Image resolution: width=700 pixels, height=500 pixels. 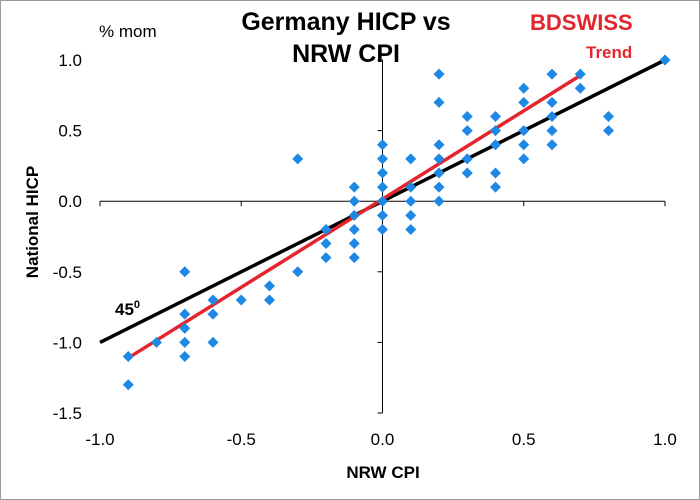 I want to click on y-tick-label: 0.0, so click(x=70, y=201).